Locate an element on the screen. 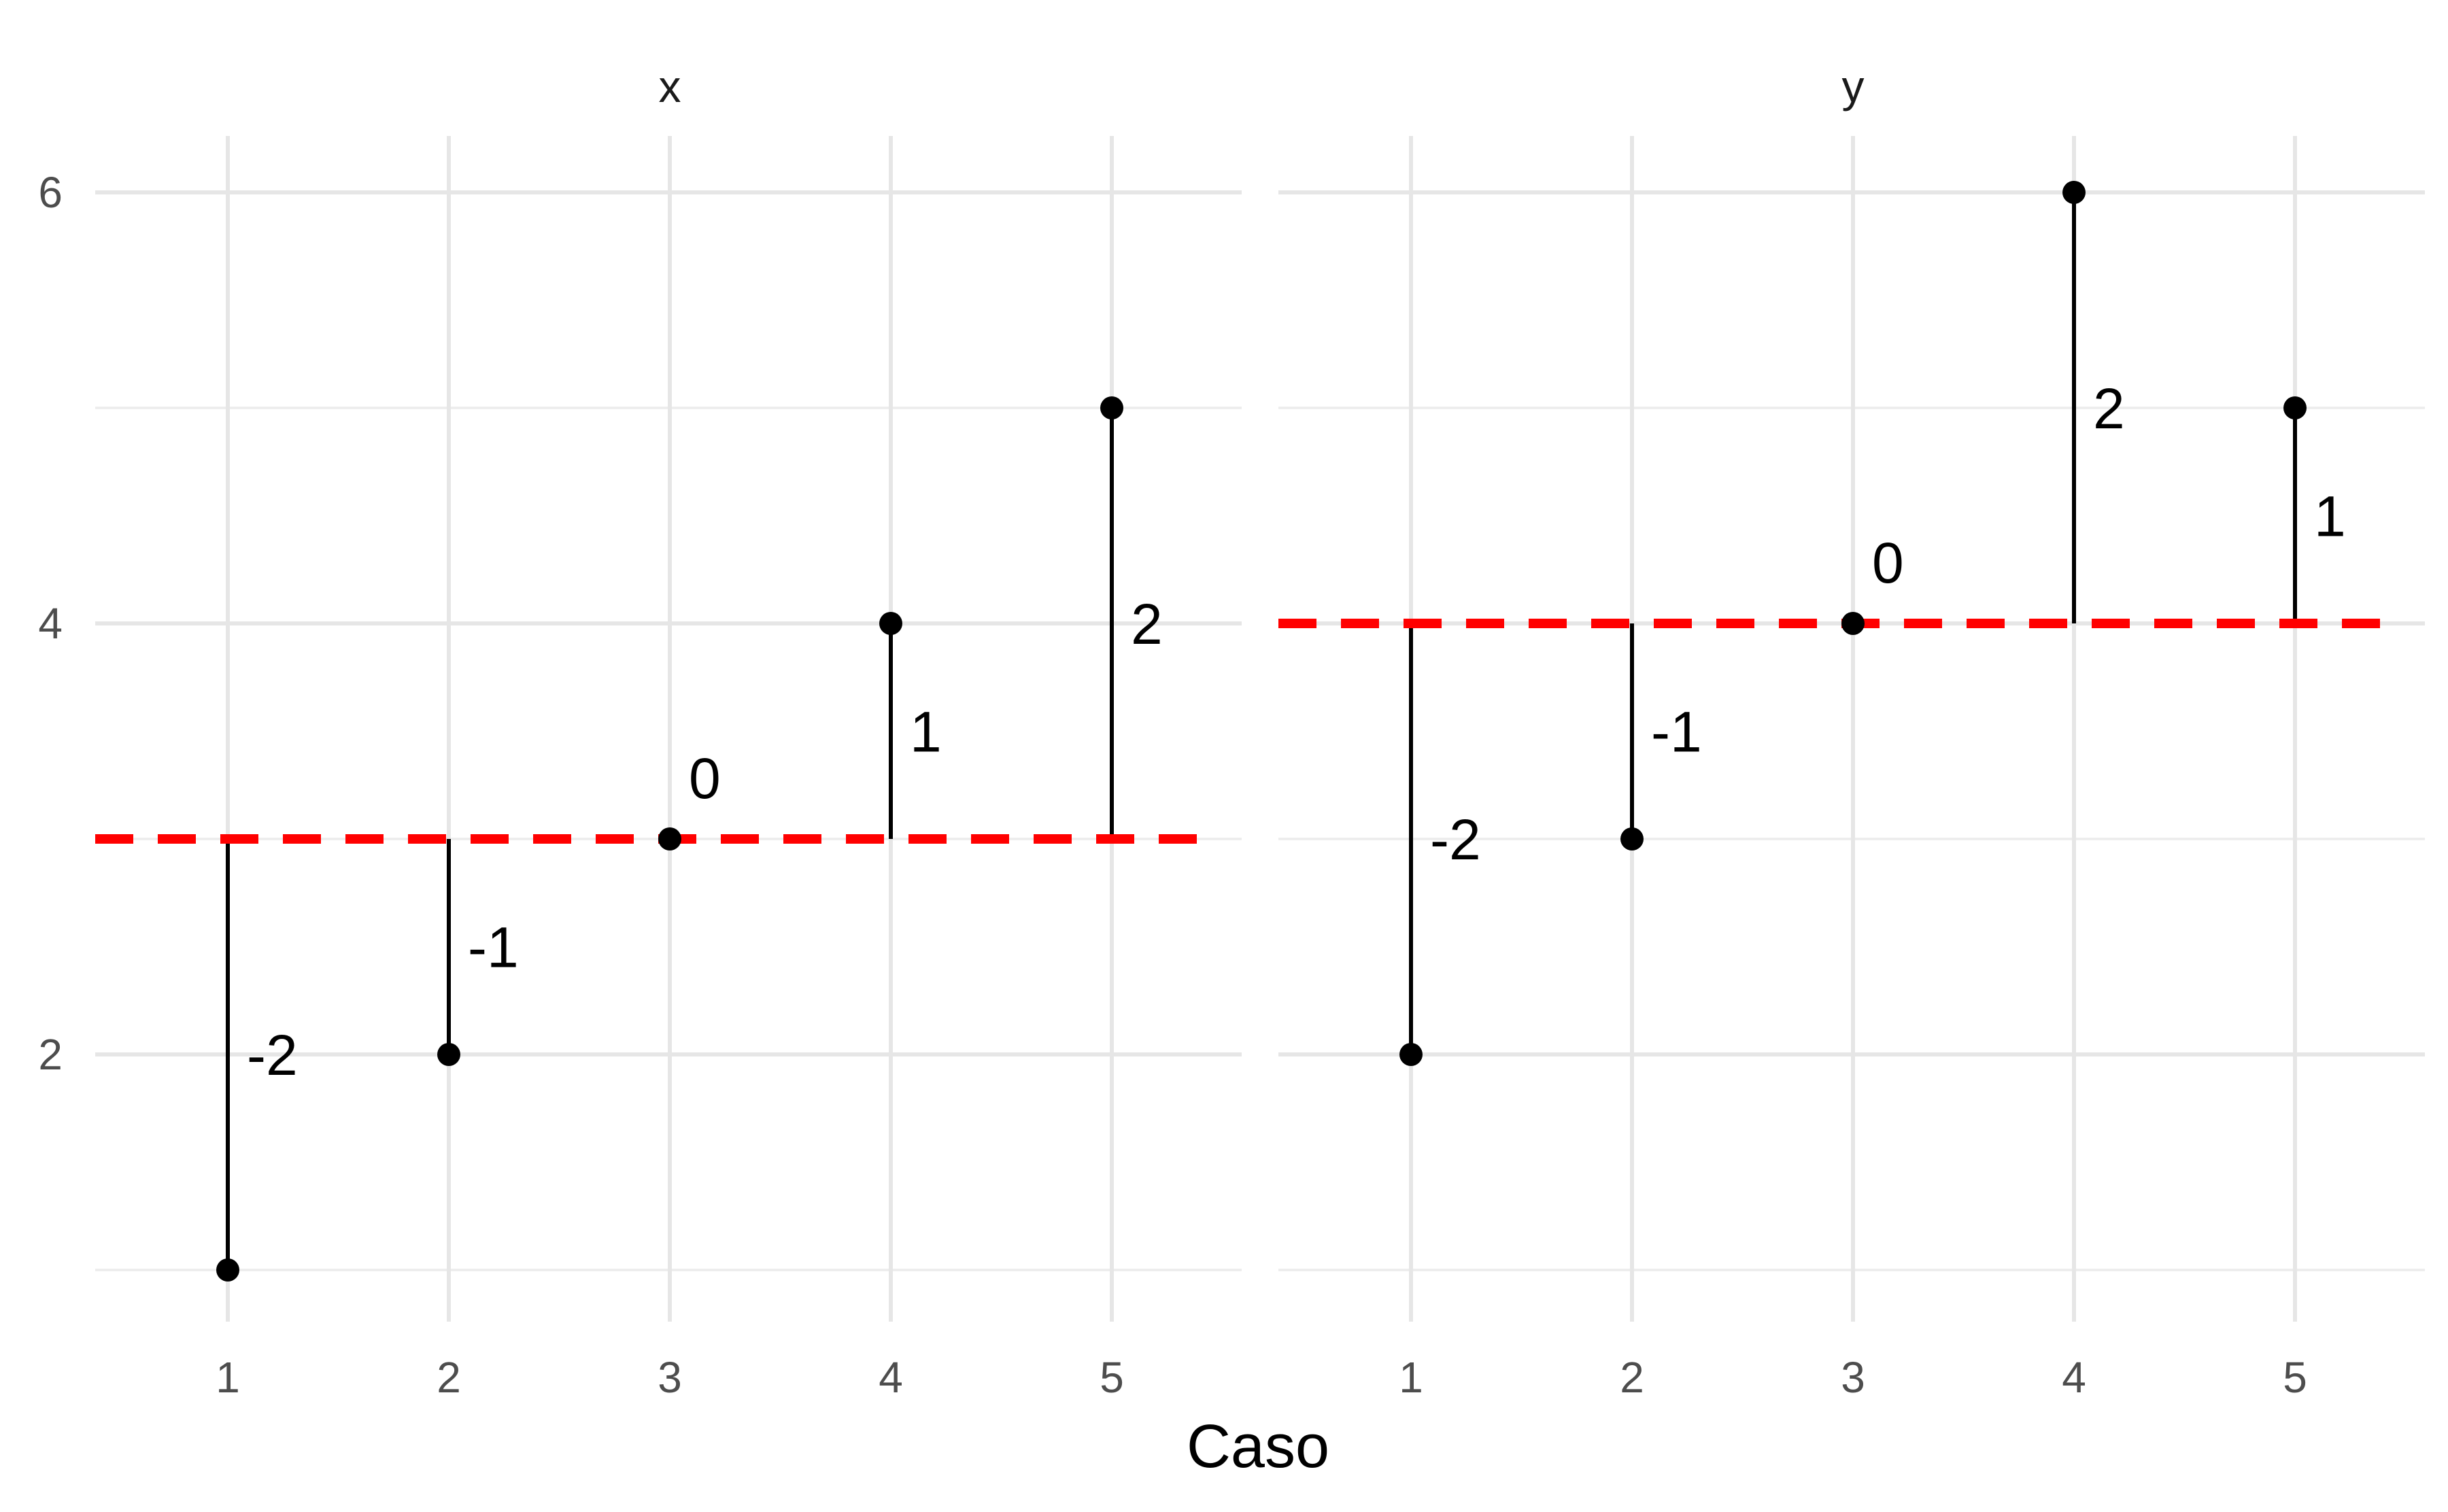 This screenshot has width=2448, height=1512. strip-label-x: x is located at coordinates (670, 86).